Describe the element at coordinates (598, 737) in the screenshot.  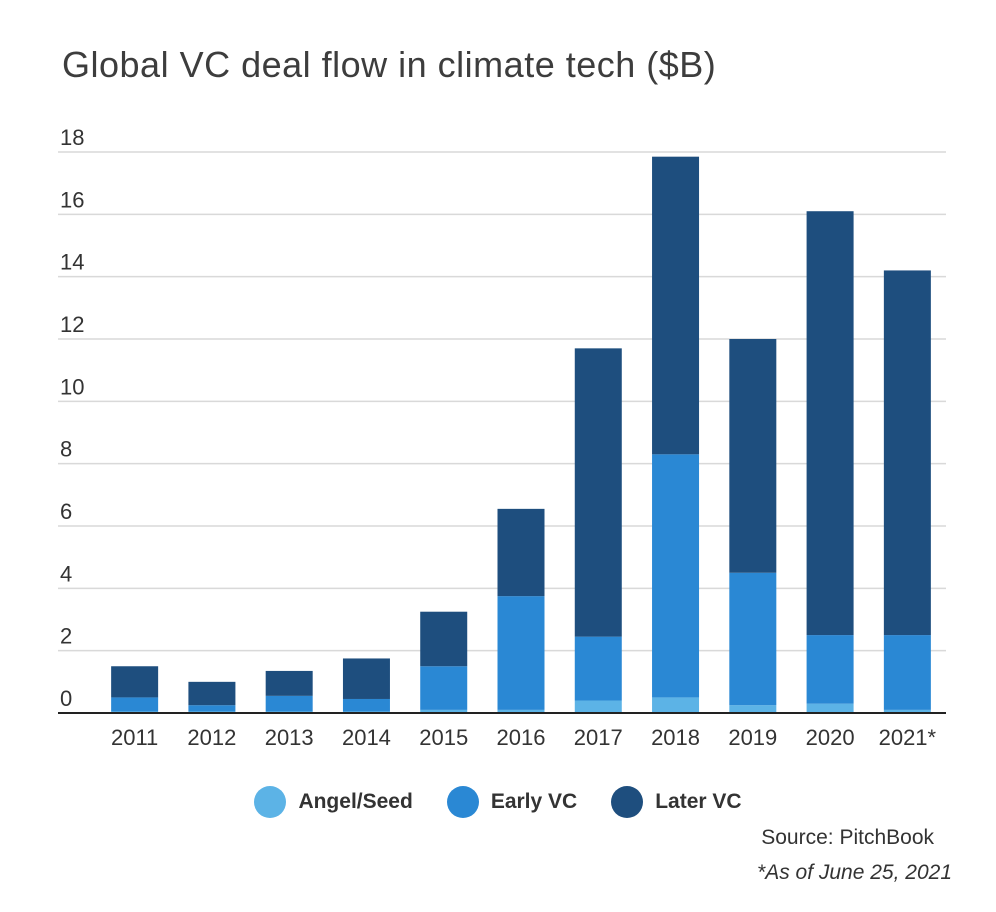
I see `x-tick-label: 2017` at that location.